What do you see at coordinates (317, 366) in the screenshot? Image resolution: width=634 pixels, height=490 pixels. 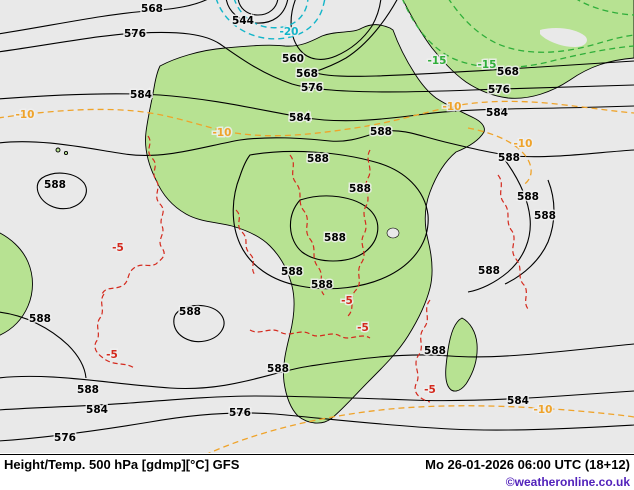 I see `height-contour-588-south` at bounding box center [317, 366].